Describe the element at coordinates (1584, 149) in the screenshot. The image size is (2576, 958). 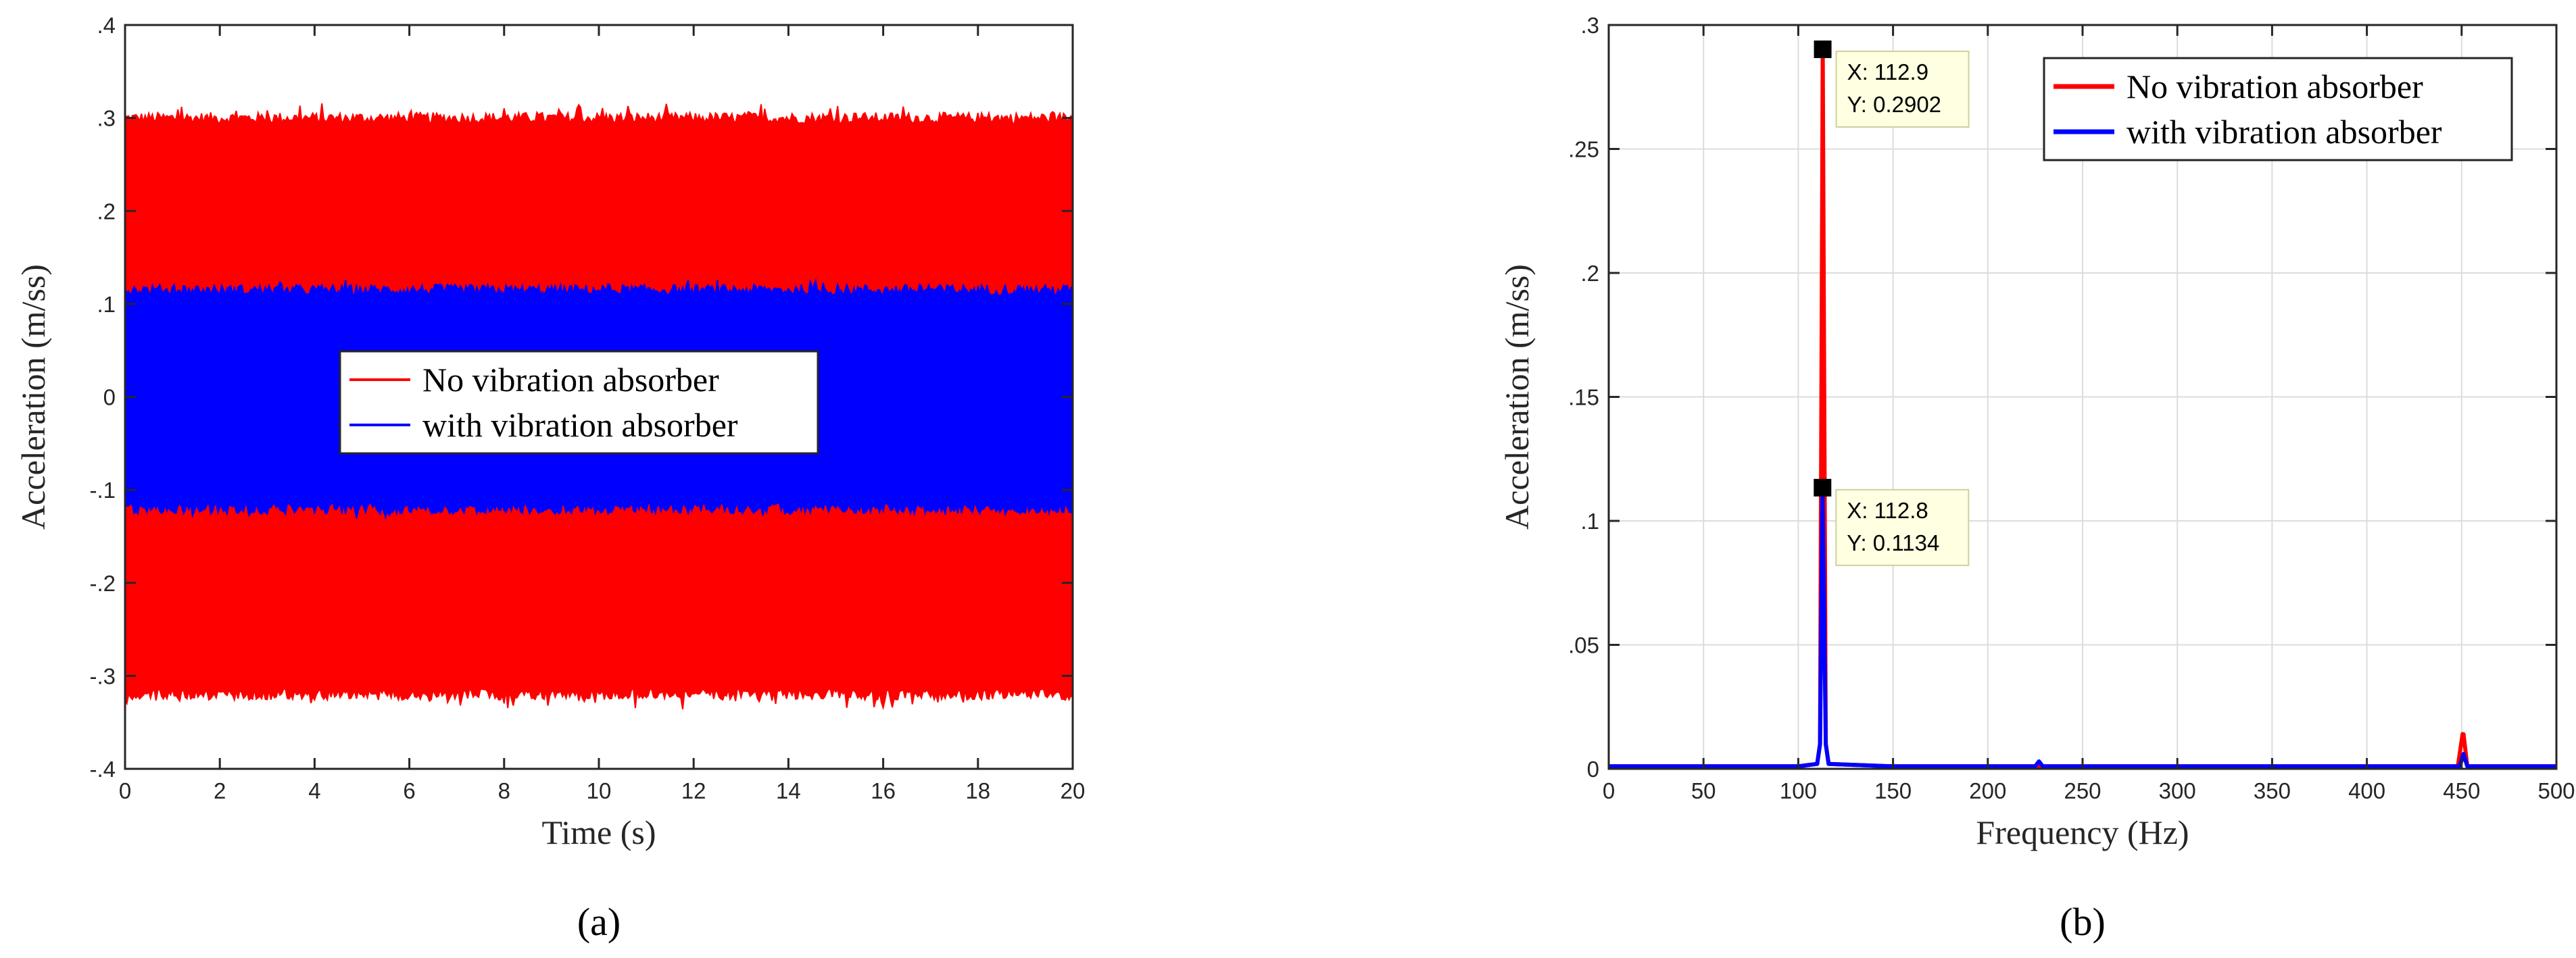
I see `y-tick-label: .25` at that location.